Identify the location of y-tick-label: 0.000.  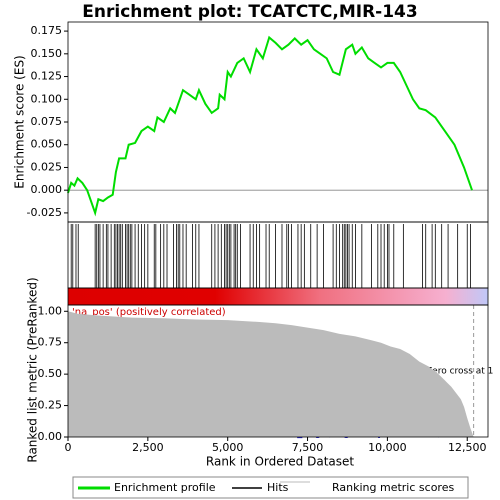
(47, 189).